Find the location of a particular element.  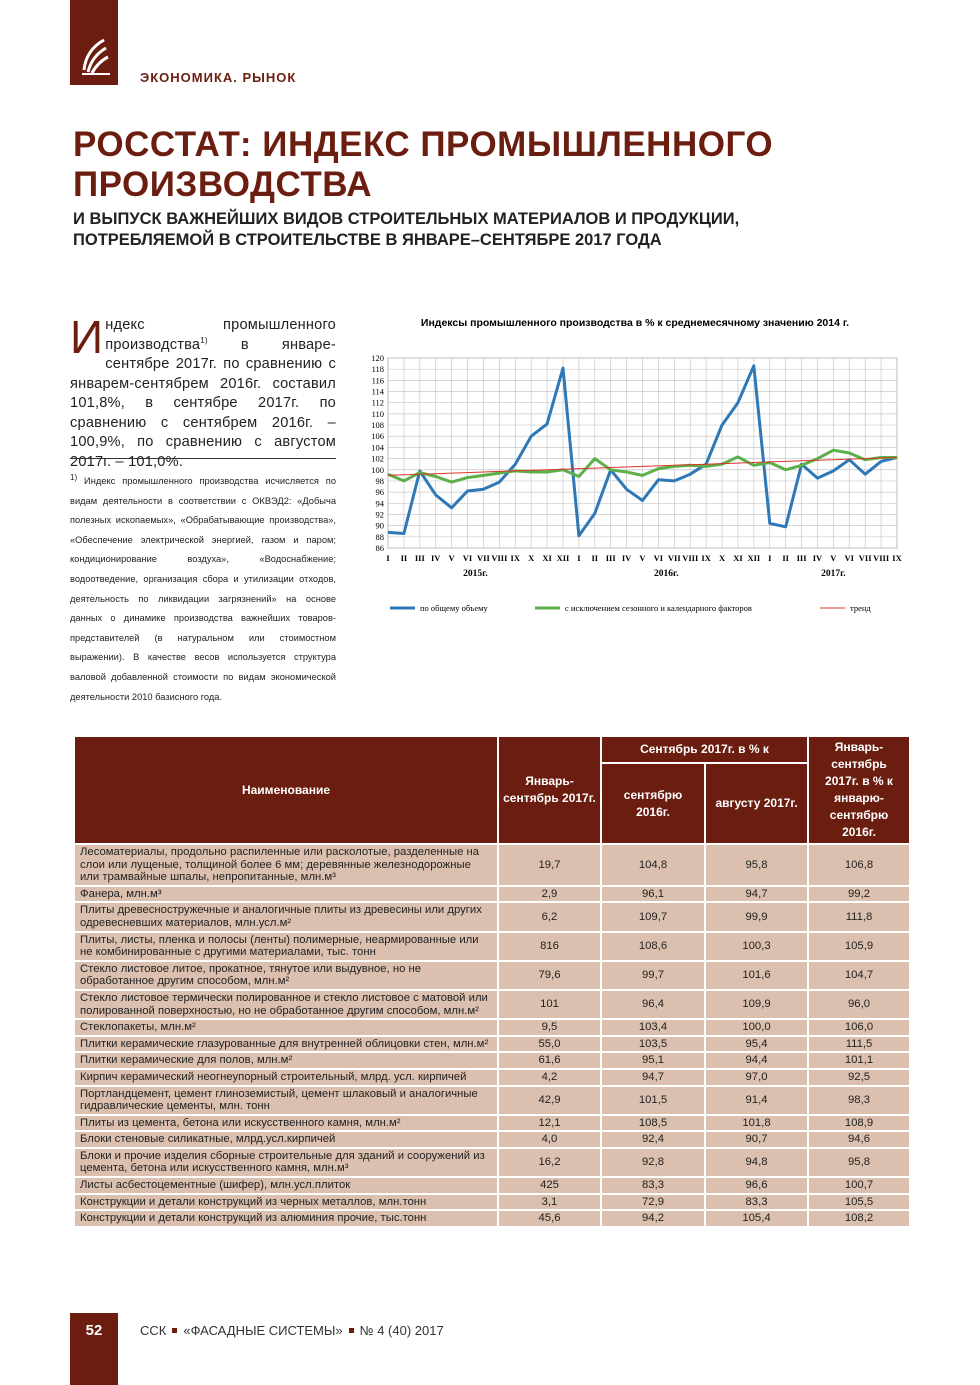

cell-value: 96,0 is located at coordinates (859, 1004).